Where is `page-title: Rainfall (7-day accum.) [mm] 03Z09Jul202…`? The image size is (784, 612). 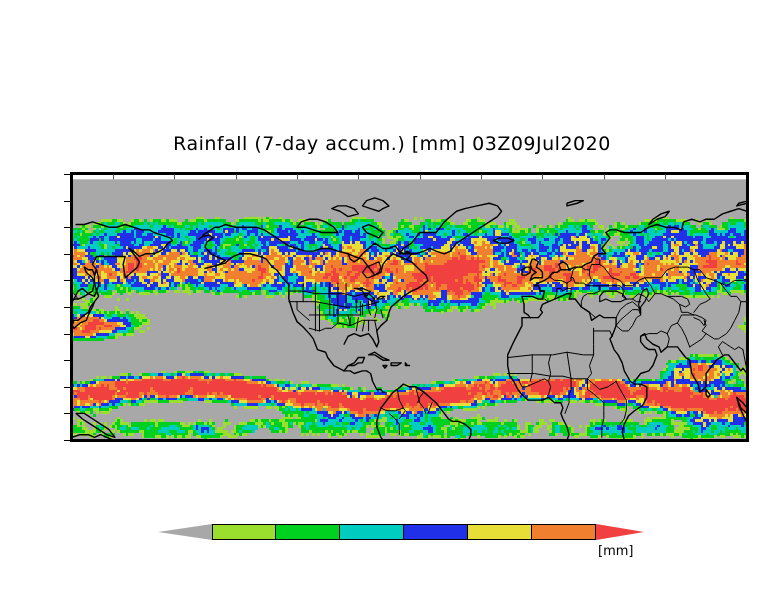
page-title: Rainfall (7-day accum.) [mm] 03Z09Jul202… is located at coordinates (392, 144).